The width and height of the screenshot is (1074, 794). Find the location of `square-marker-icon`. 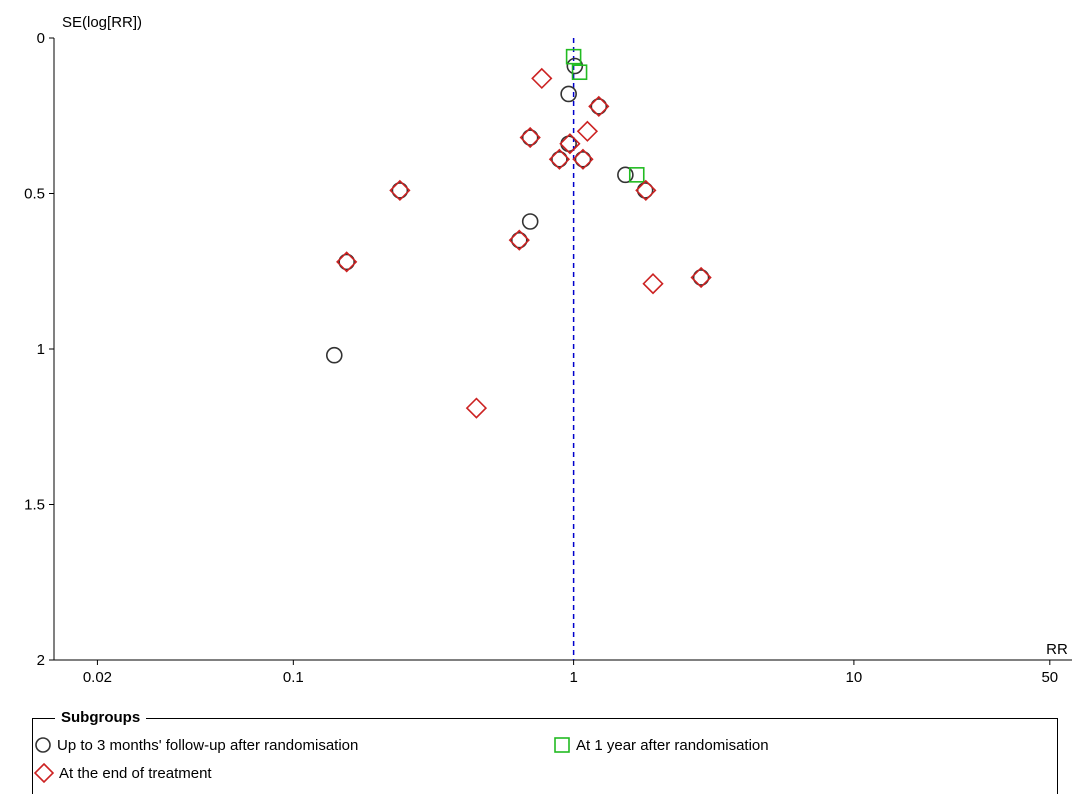

square-marker-icon is located at coordinates (562, 745).